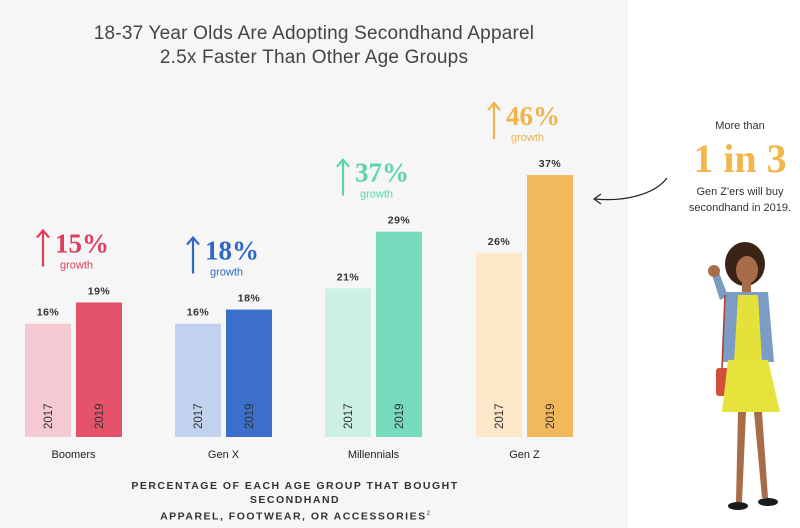  What do you see at coordinates (232, 251) in the screenshot?
I see `growth-percent-gen-x: 18%` at bounding box center [232, 251].